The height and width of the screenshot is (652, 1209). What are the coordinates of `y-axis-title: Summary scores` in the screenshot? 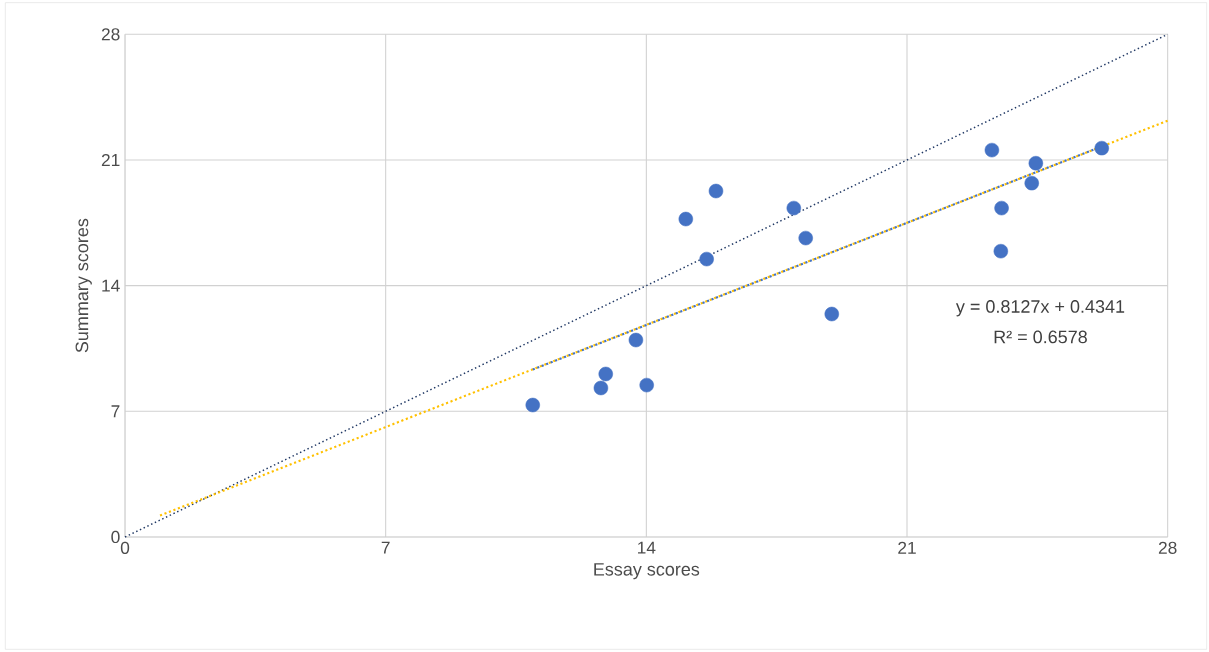 It's located at (83, 285).